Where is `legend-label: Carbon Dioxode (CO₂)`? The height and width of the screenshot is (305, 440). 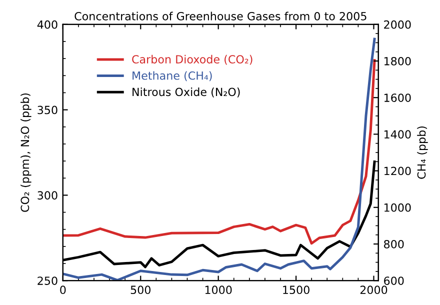 legend-label: Carbon Dioxode (CO₂) is located at coordinates (192, 59).